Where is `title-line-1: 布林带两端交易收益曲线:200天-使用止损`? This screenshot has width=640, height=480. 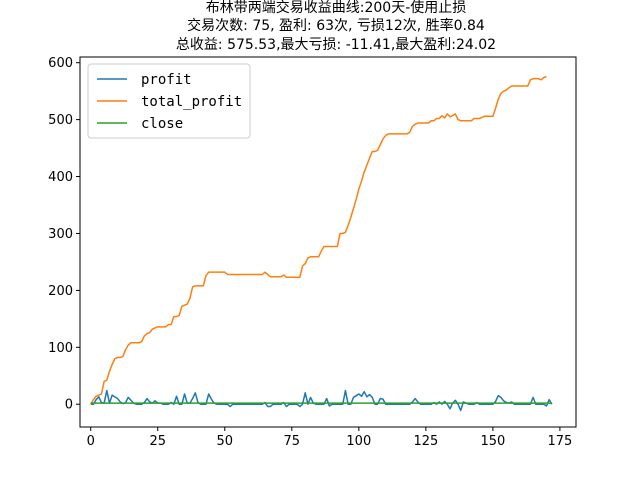
title-line-1: 布林带两端交易收益曲线:200天-使用止损 is located at coordinates (336, 8).